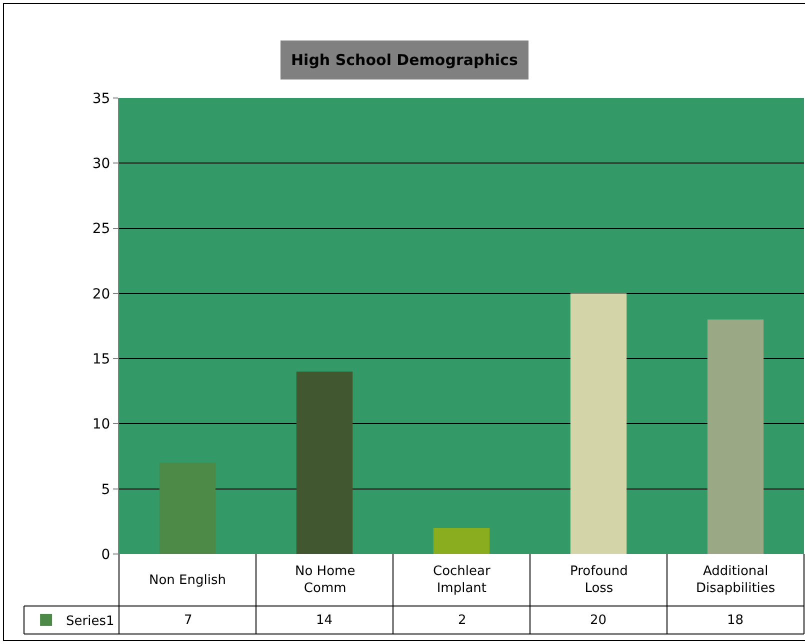 The width and height of the screenshot is (805, 644). Describe the element at coordinates (404, 60) in the screenshot. I see `chart-title: High School Demographics` at that location.